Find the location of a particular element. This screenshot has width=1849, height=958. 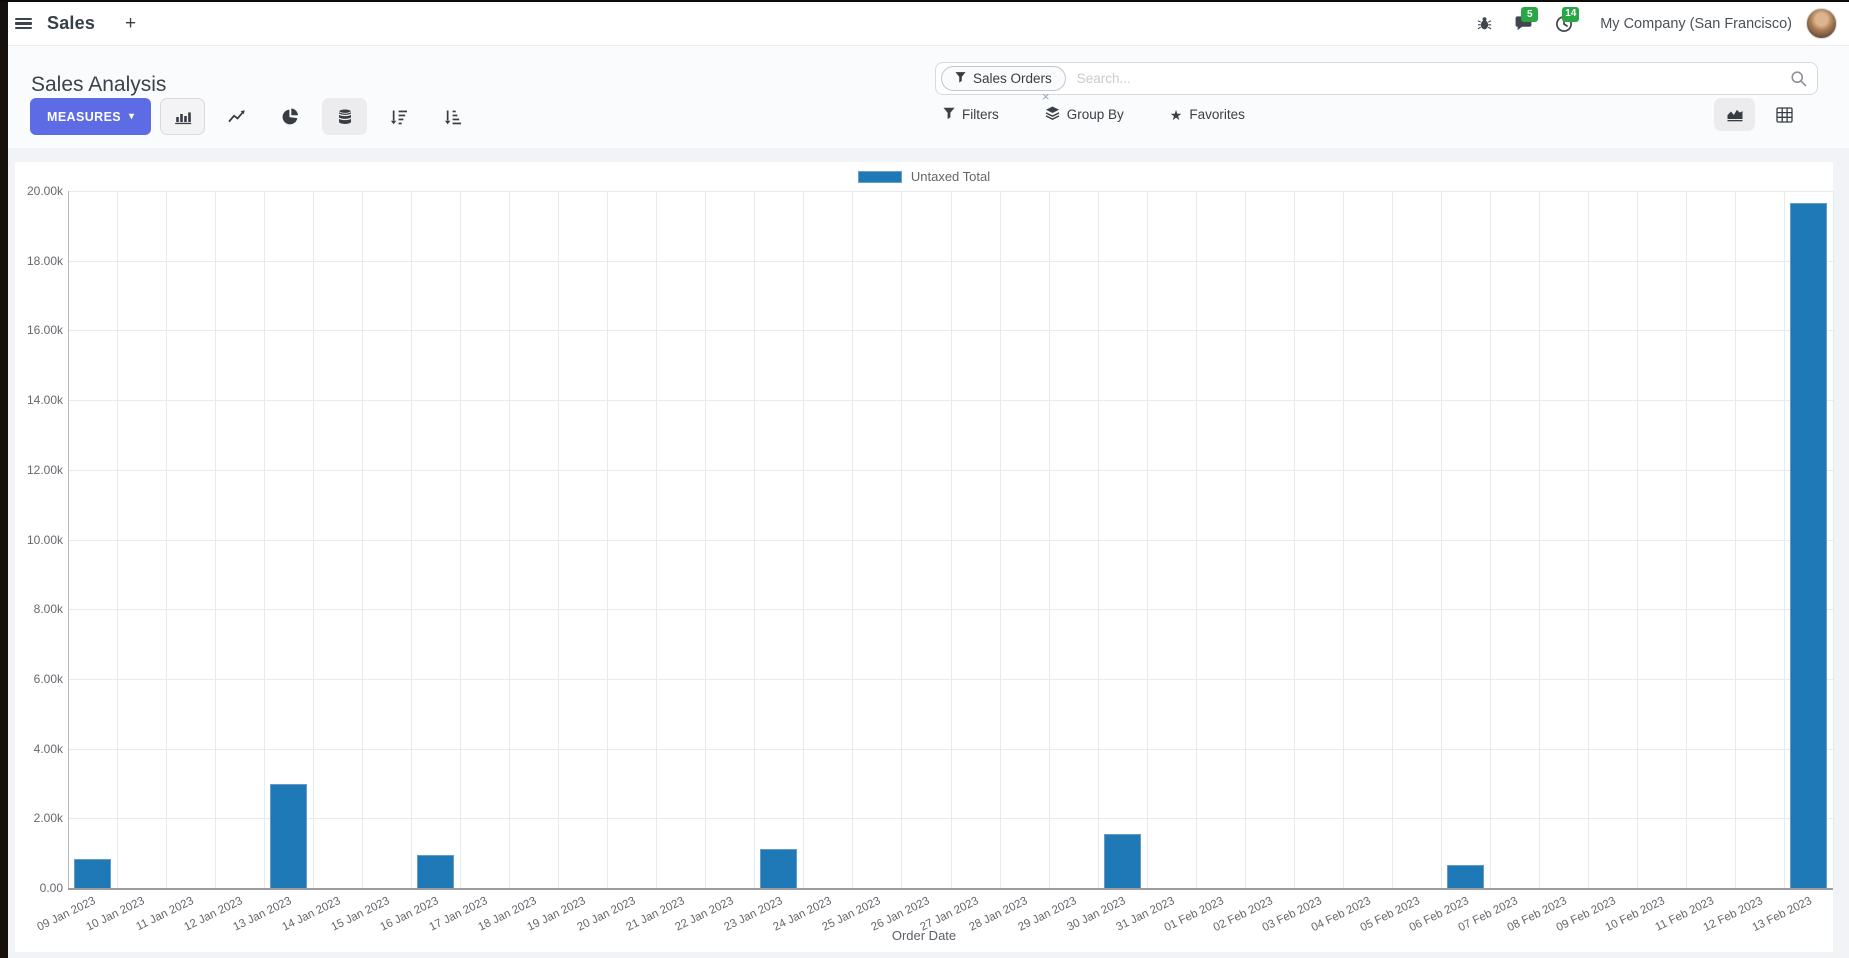

layers-icon is located at coordinates (1052, 114).